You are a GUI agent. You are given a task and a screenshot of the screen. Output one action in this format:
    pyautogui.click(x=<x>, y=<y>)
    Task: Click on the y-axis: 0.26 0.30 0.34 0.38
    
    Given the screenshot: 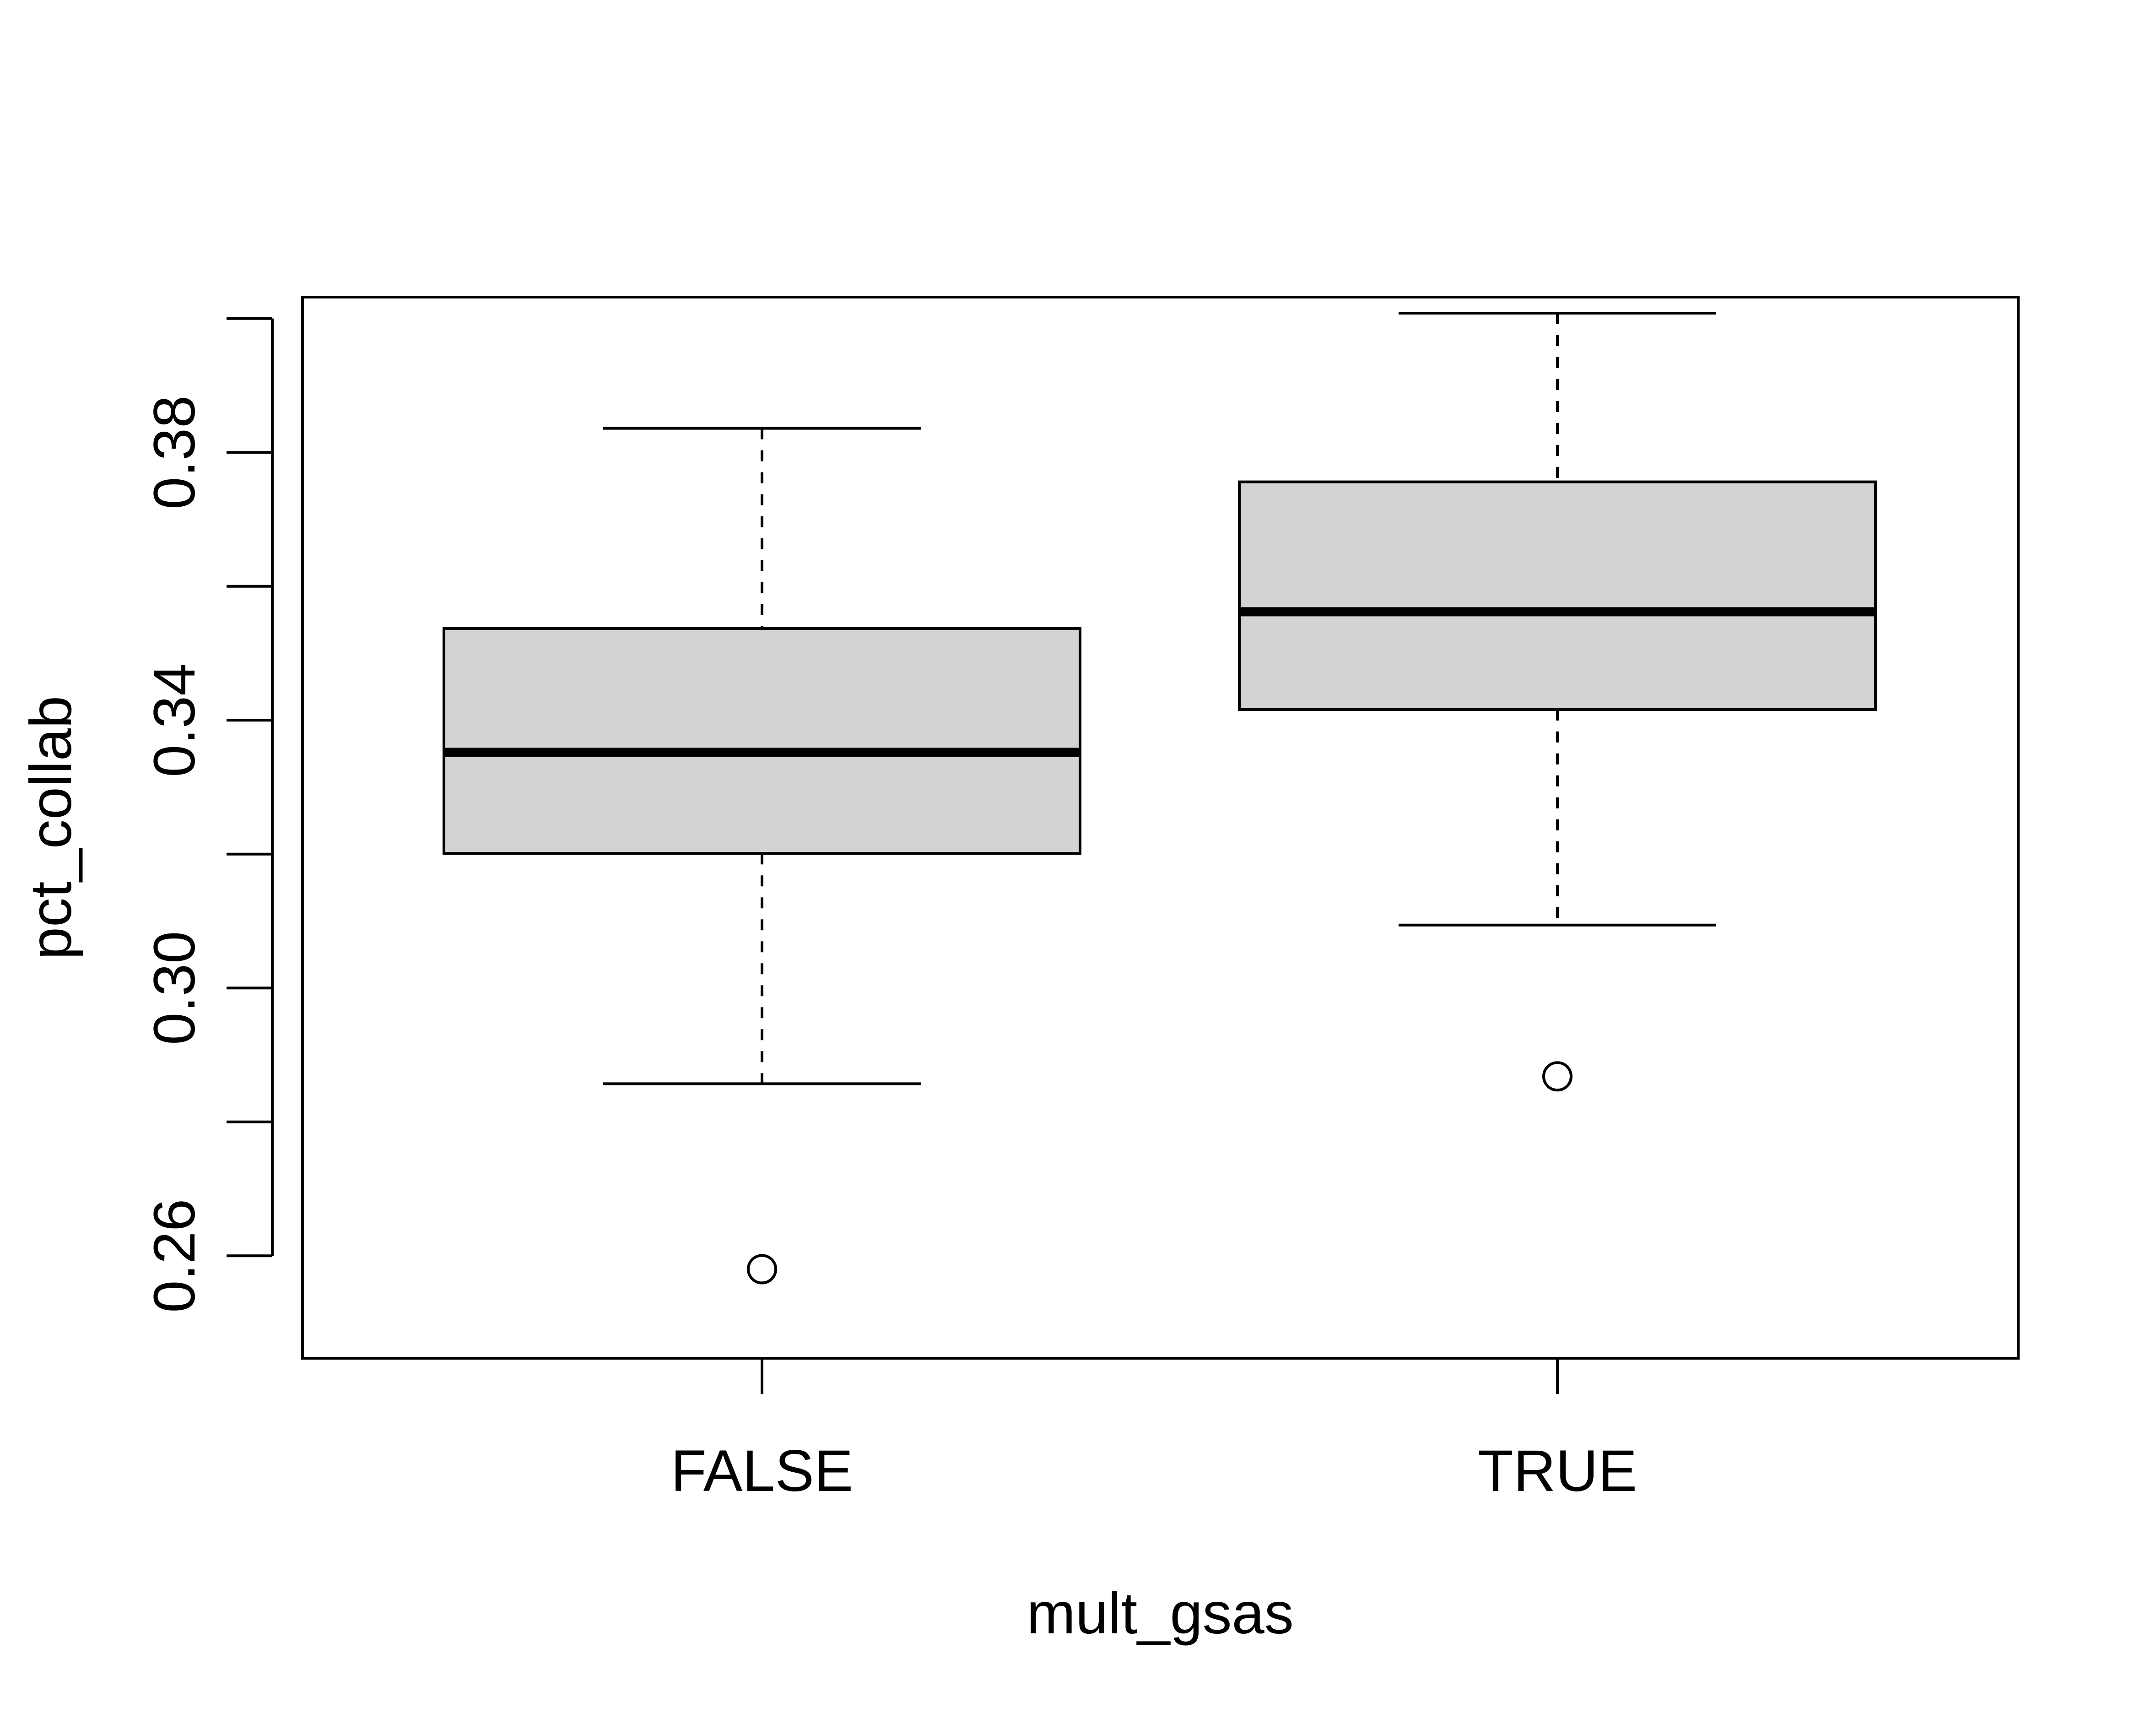 What is the action you would take?
    pyautogui.click(x=208, y=815)
    